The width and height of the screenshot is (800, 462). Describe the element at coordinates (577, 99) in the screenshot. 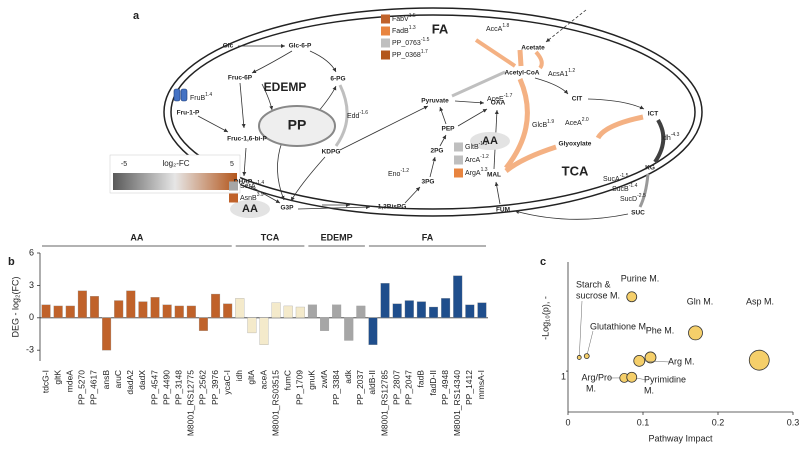

I see `metabolite: CIT` at that location.